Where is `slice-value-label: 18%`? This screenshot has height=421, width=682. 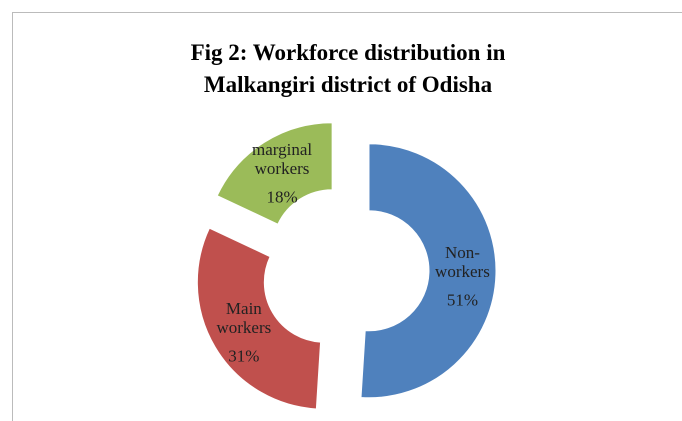
slice-value-label: 18% is located at coordinates (282, 197).